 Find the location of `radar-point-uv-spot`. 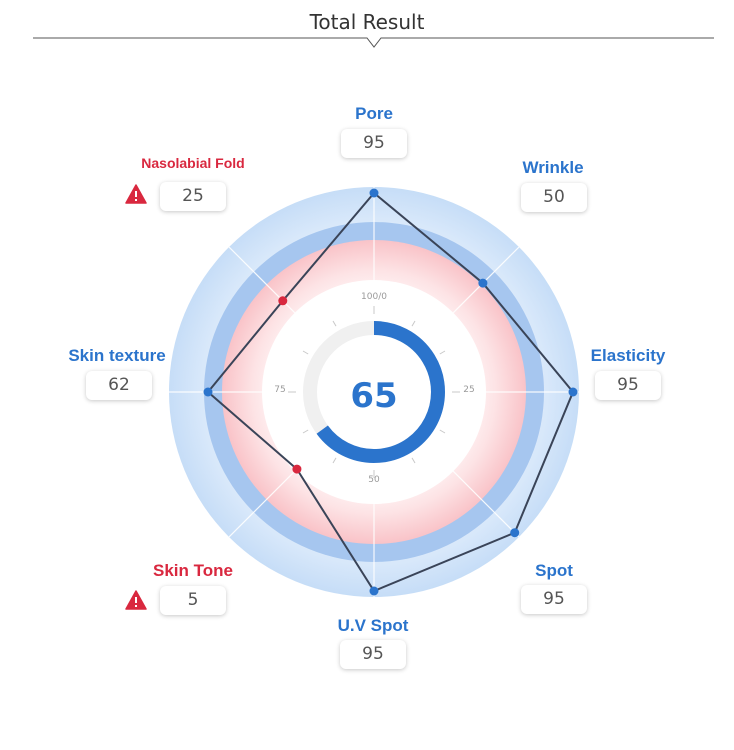

radar-point-uv-spot is located at coordinates (374, 591).